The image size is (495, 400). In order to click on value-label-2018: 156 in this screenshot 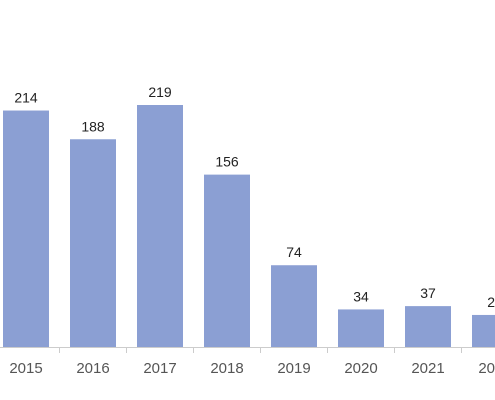, I will do `click(227, 162)`.